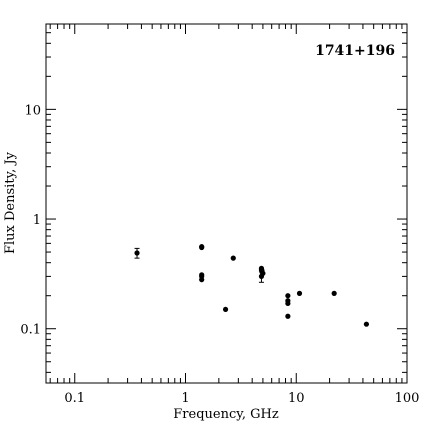 This screenshot has width=431, height=431. What do you see at coordinates (226, 414) in the screenshot?
I see `x-axis-label: Frequency, GHz` at bounding box center [226, 414].